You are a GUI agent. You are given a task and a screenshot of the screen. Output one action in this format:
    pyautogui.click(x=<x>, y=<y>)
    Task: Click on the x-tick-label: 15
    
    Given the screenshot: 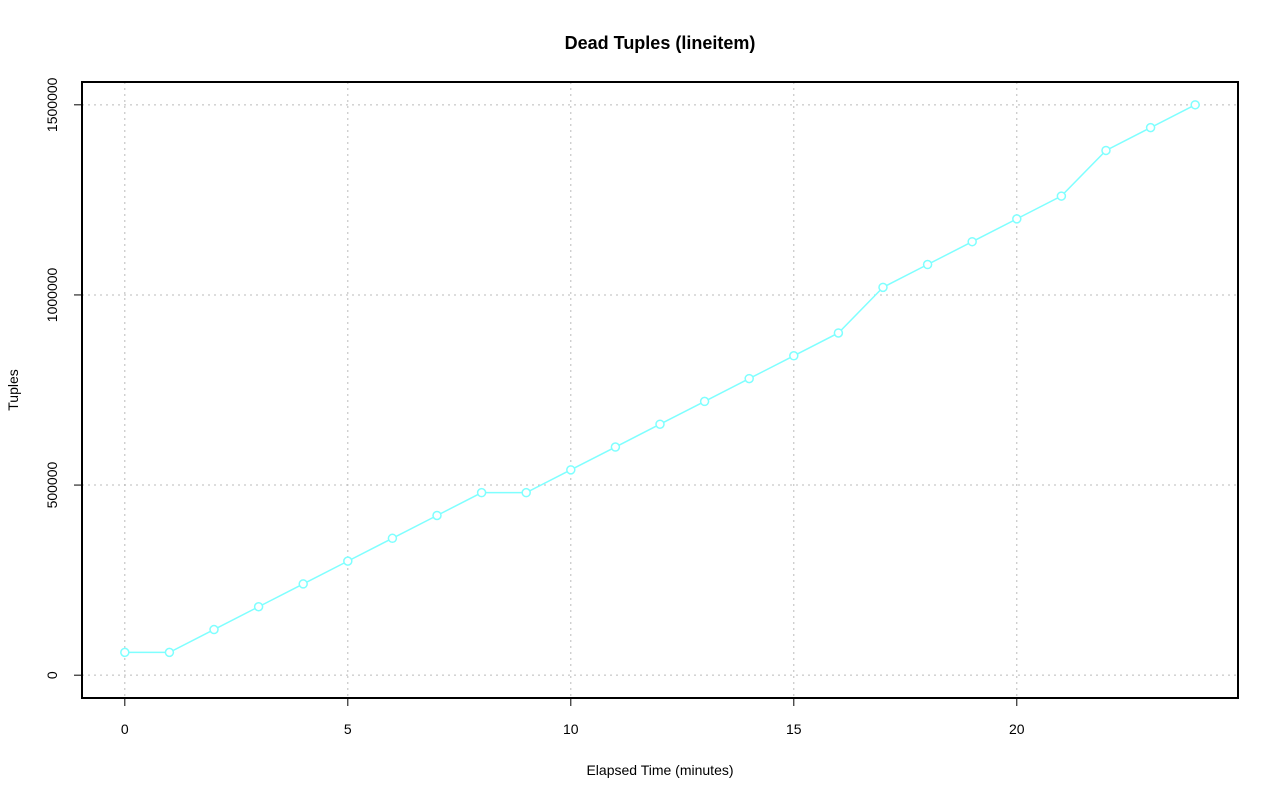 What is the action you would take?
    pyautogui.click(x=794, y=729)
    